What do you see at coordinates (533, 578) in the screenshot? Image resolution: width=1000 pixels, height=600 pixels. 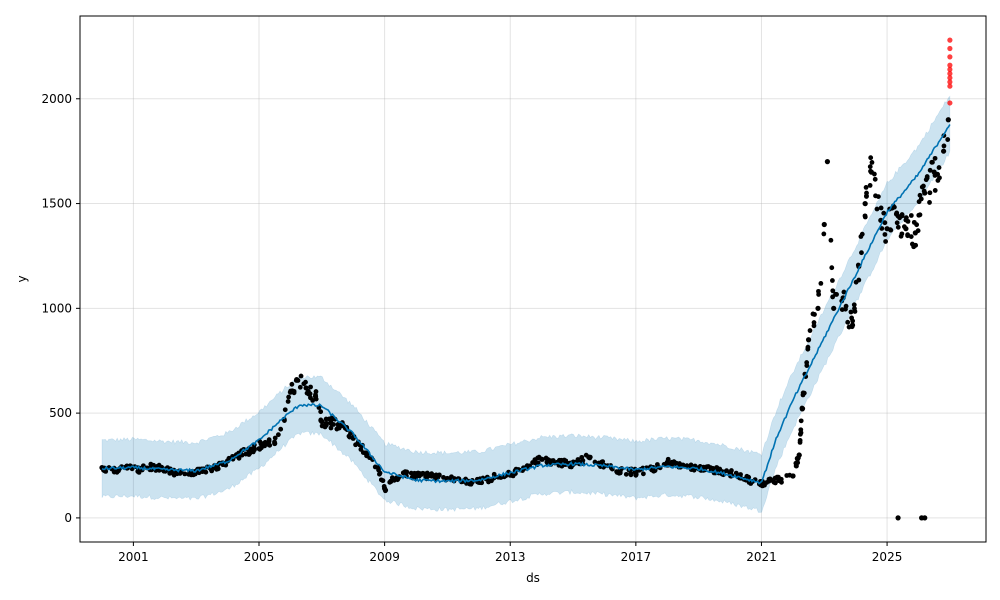 I see `x-axis-label: ds` at bounding box center [533, 578].